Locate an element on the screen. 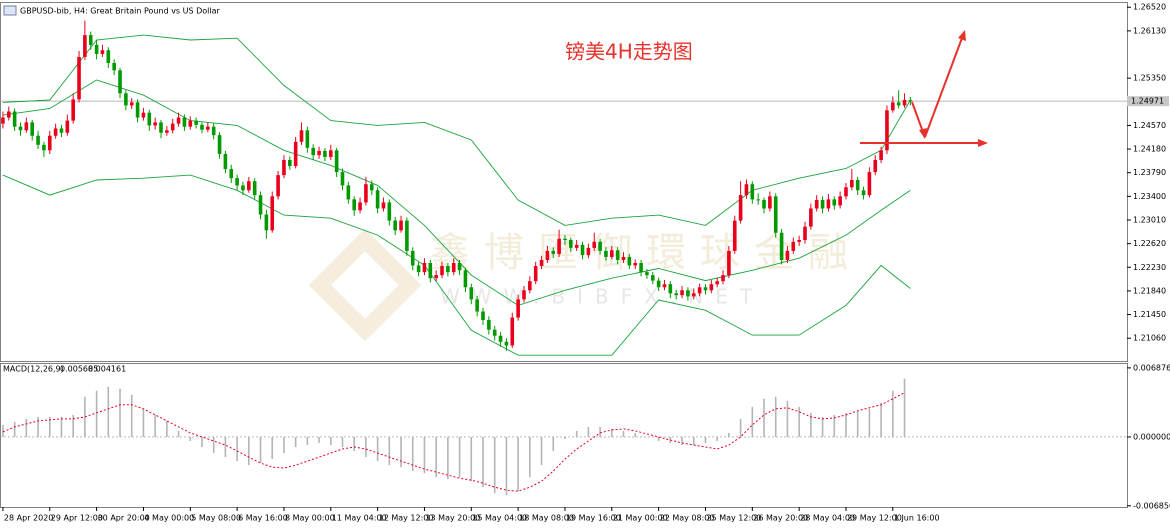  x-tick-label: 5 May 08:00 is located at coordinates (216, 518).